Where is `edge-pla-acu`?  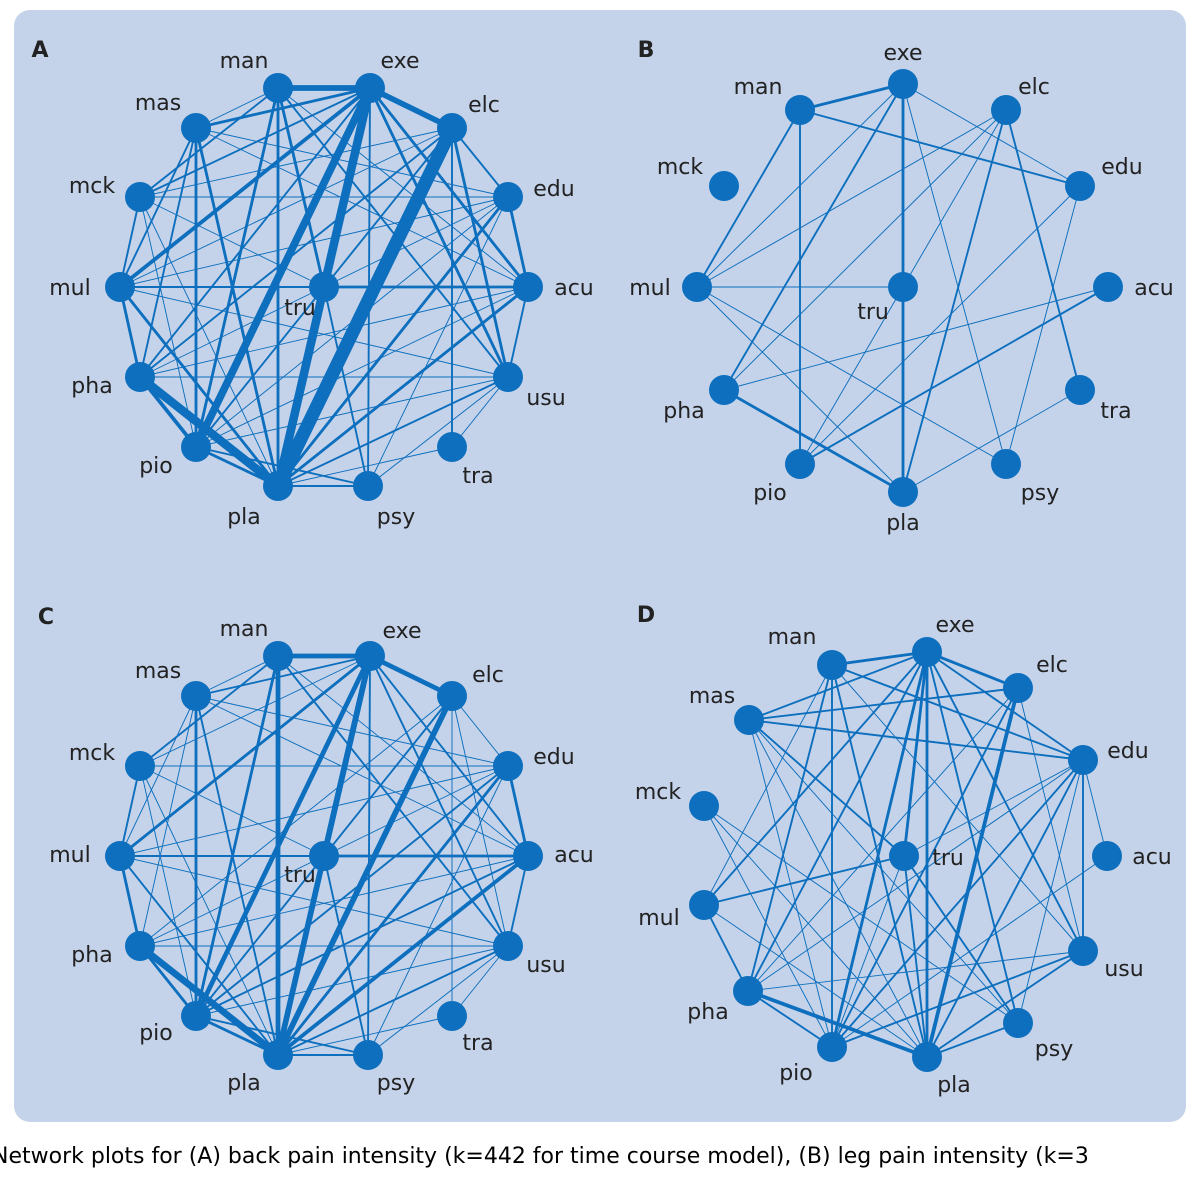
edge-pla-acu is located at coordinates (403, 386).